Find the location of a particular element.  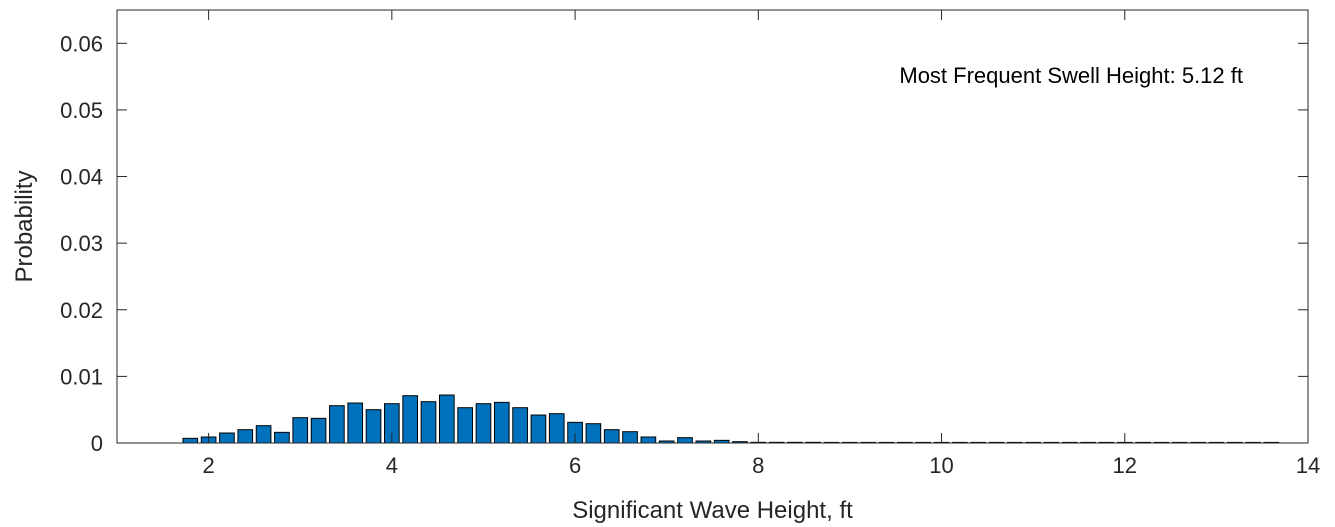

x-tick-label: 2 is located at coordinates (208, 465).